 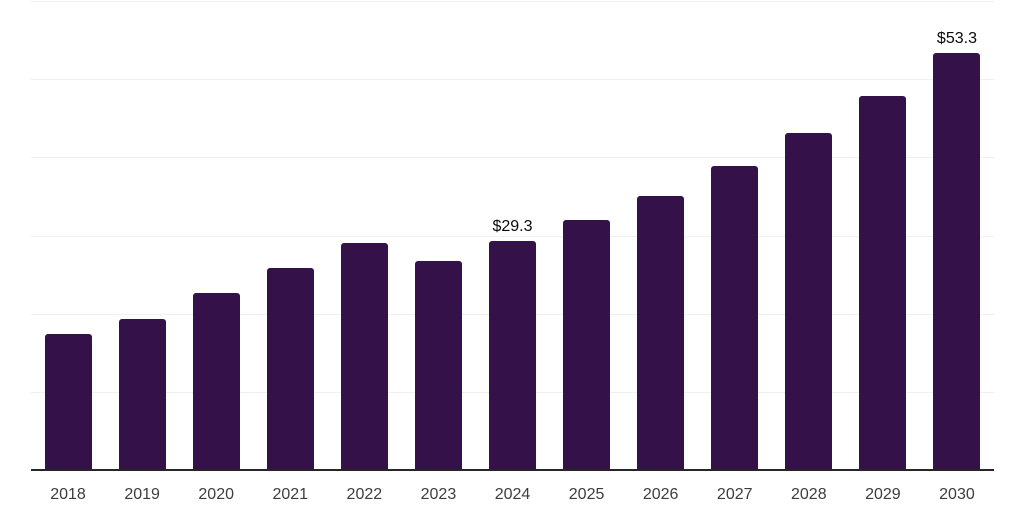 I want to click on data-label-2030: $53.3, so click(x=956, y=39).